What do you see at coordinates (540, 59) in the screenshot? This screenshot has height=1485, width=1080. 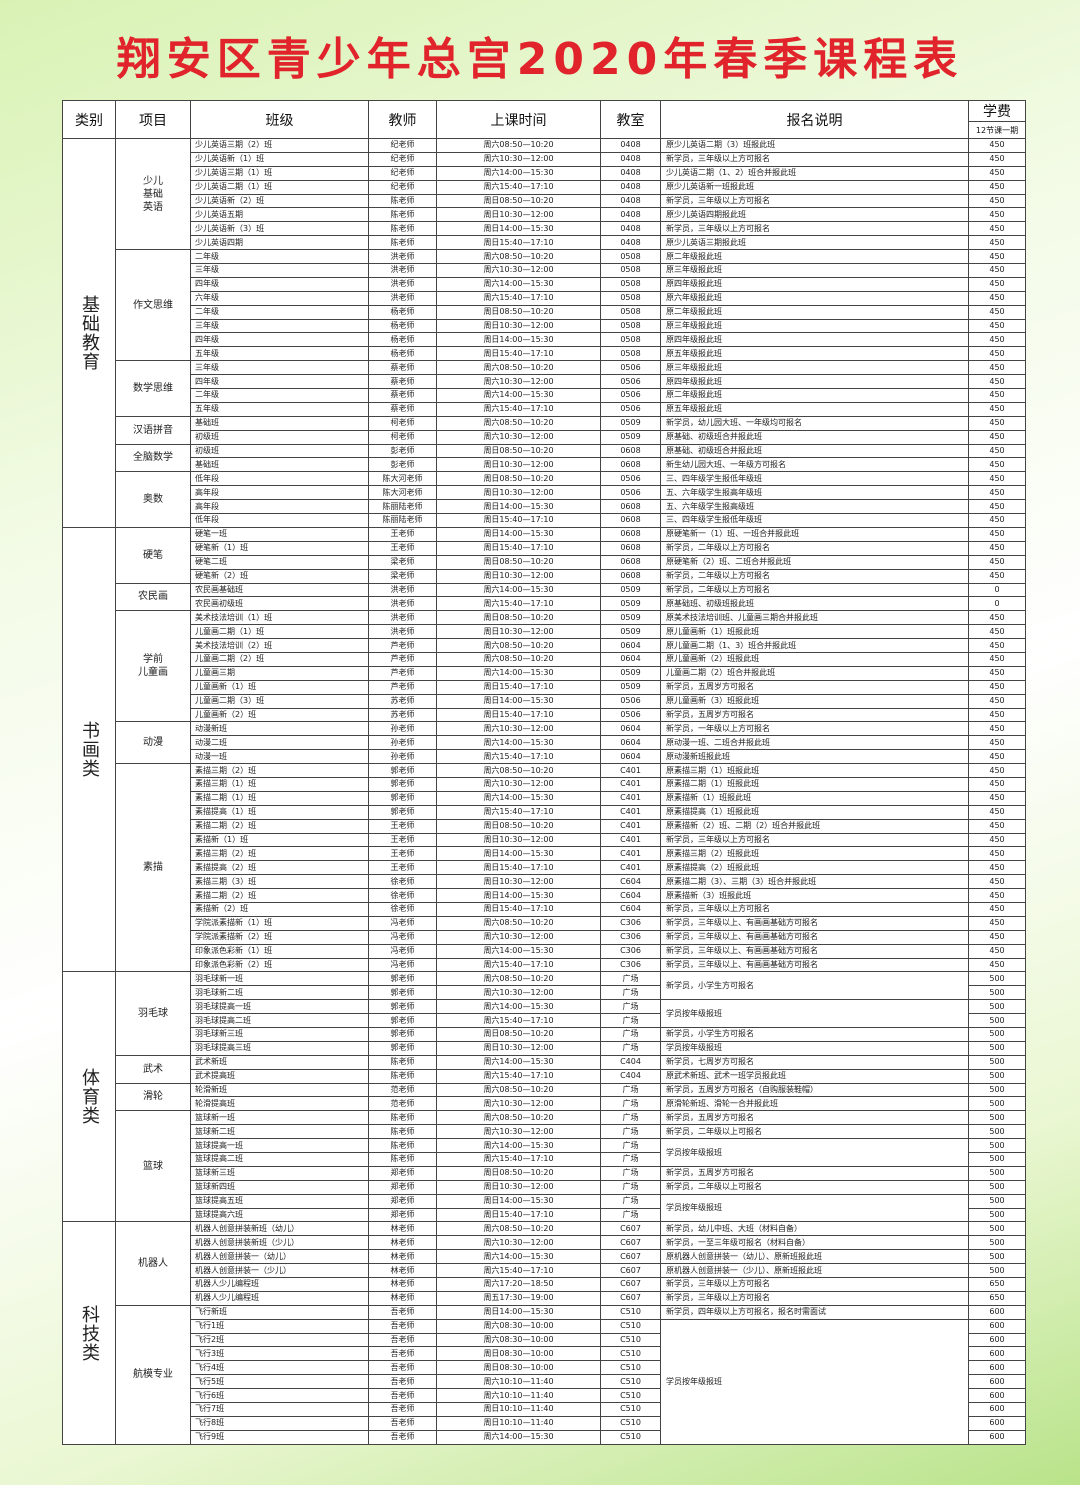 I see `page-title: 翔安区青少年总宫2020年春季课程表` at bounding box center [540, 59].